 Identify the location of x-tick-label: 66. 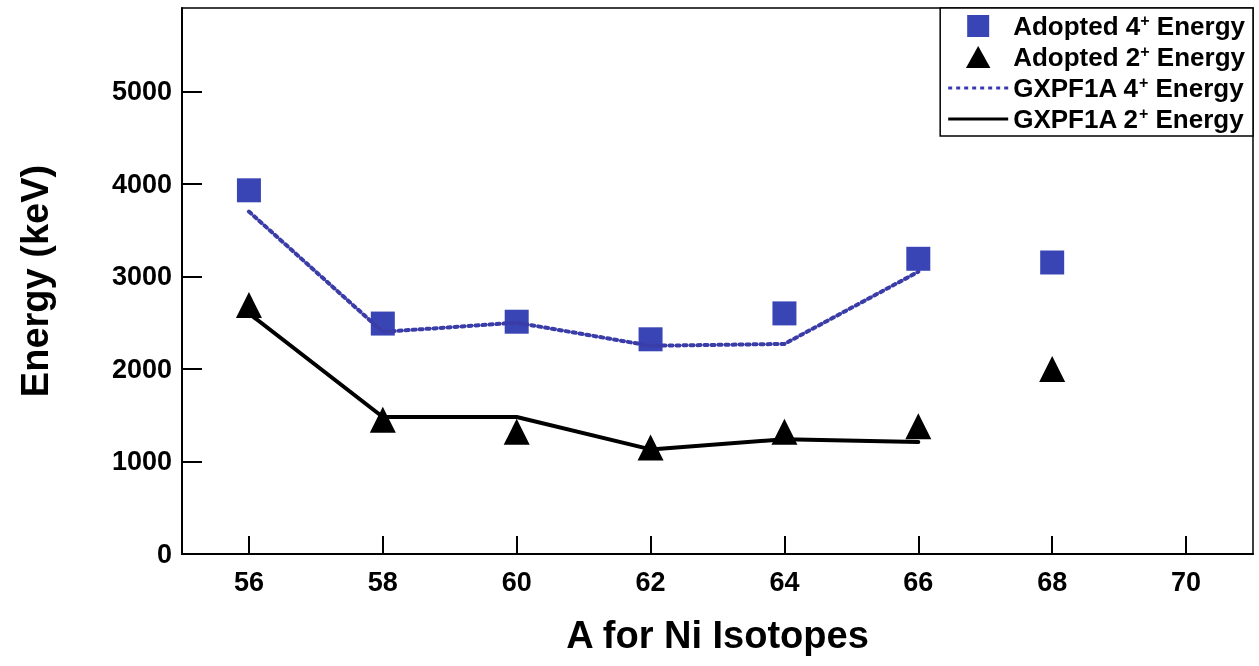
(918, 581).